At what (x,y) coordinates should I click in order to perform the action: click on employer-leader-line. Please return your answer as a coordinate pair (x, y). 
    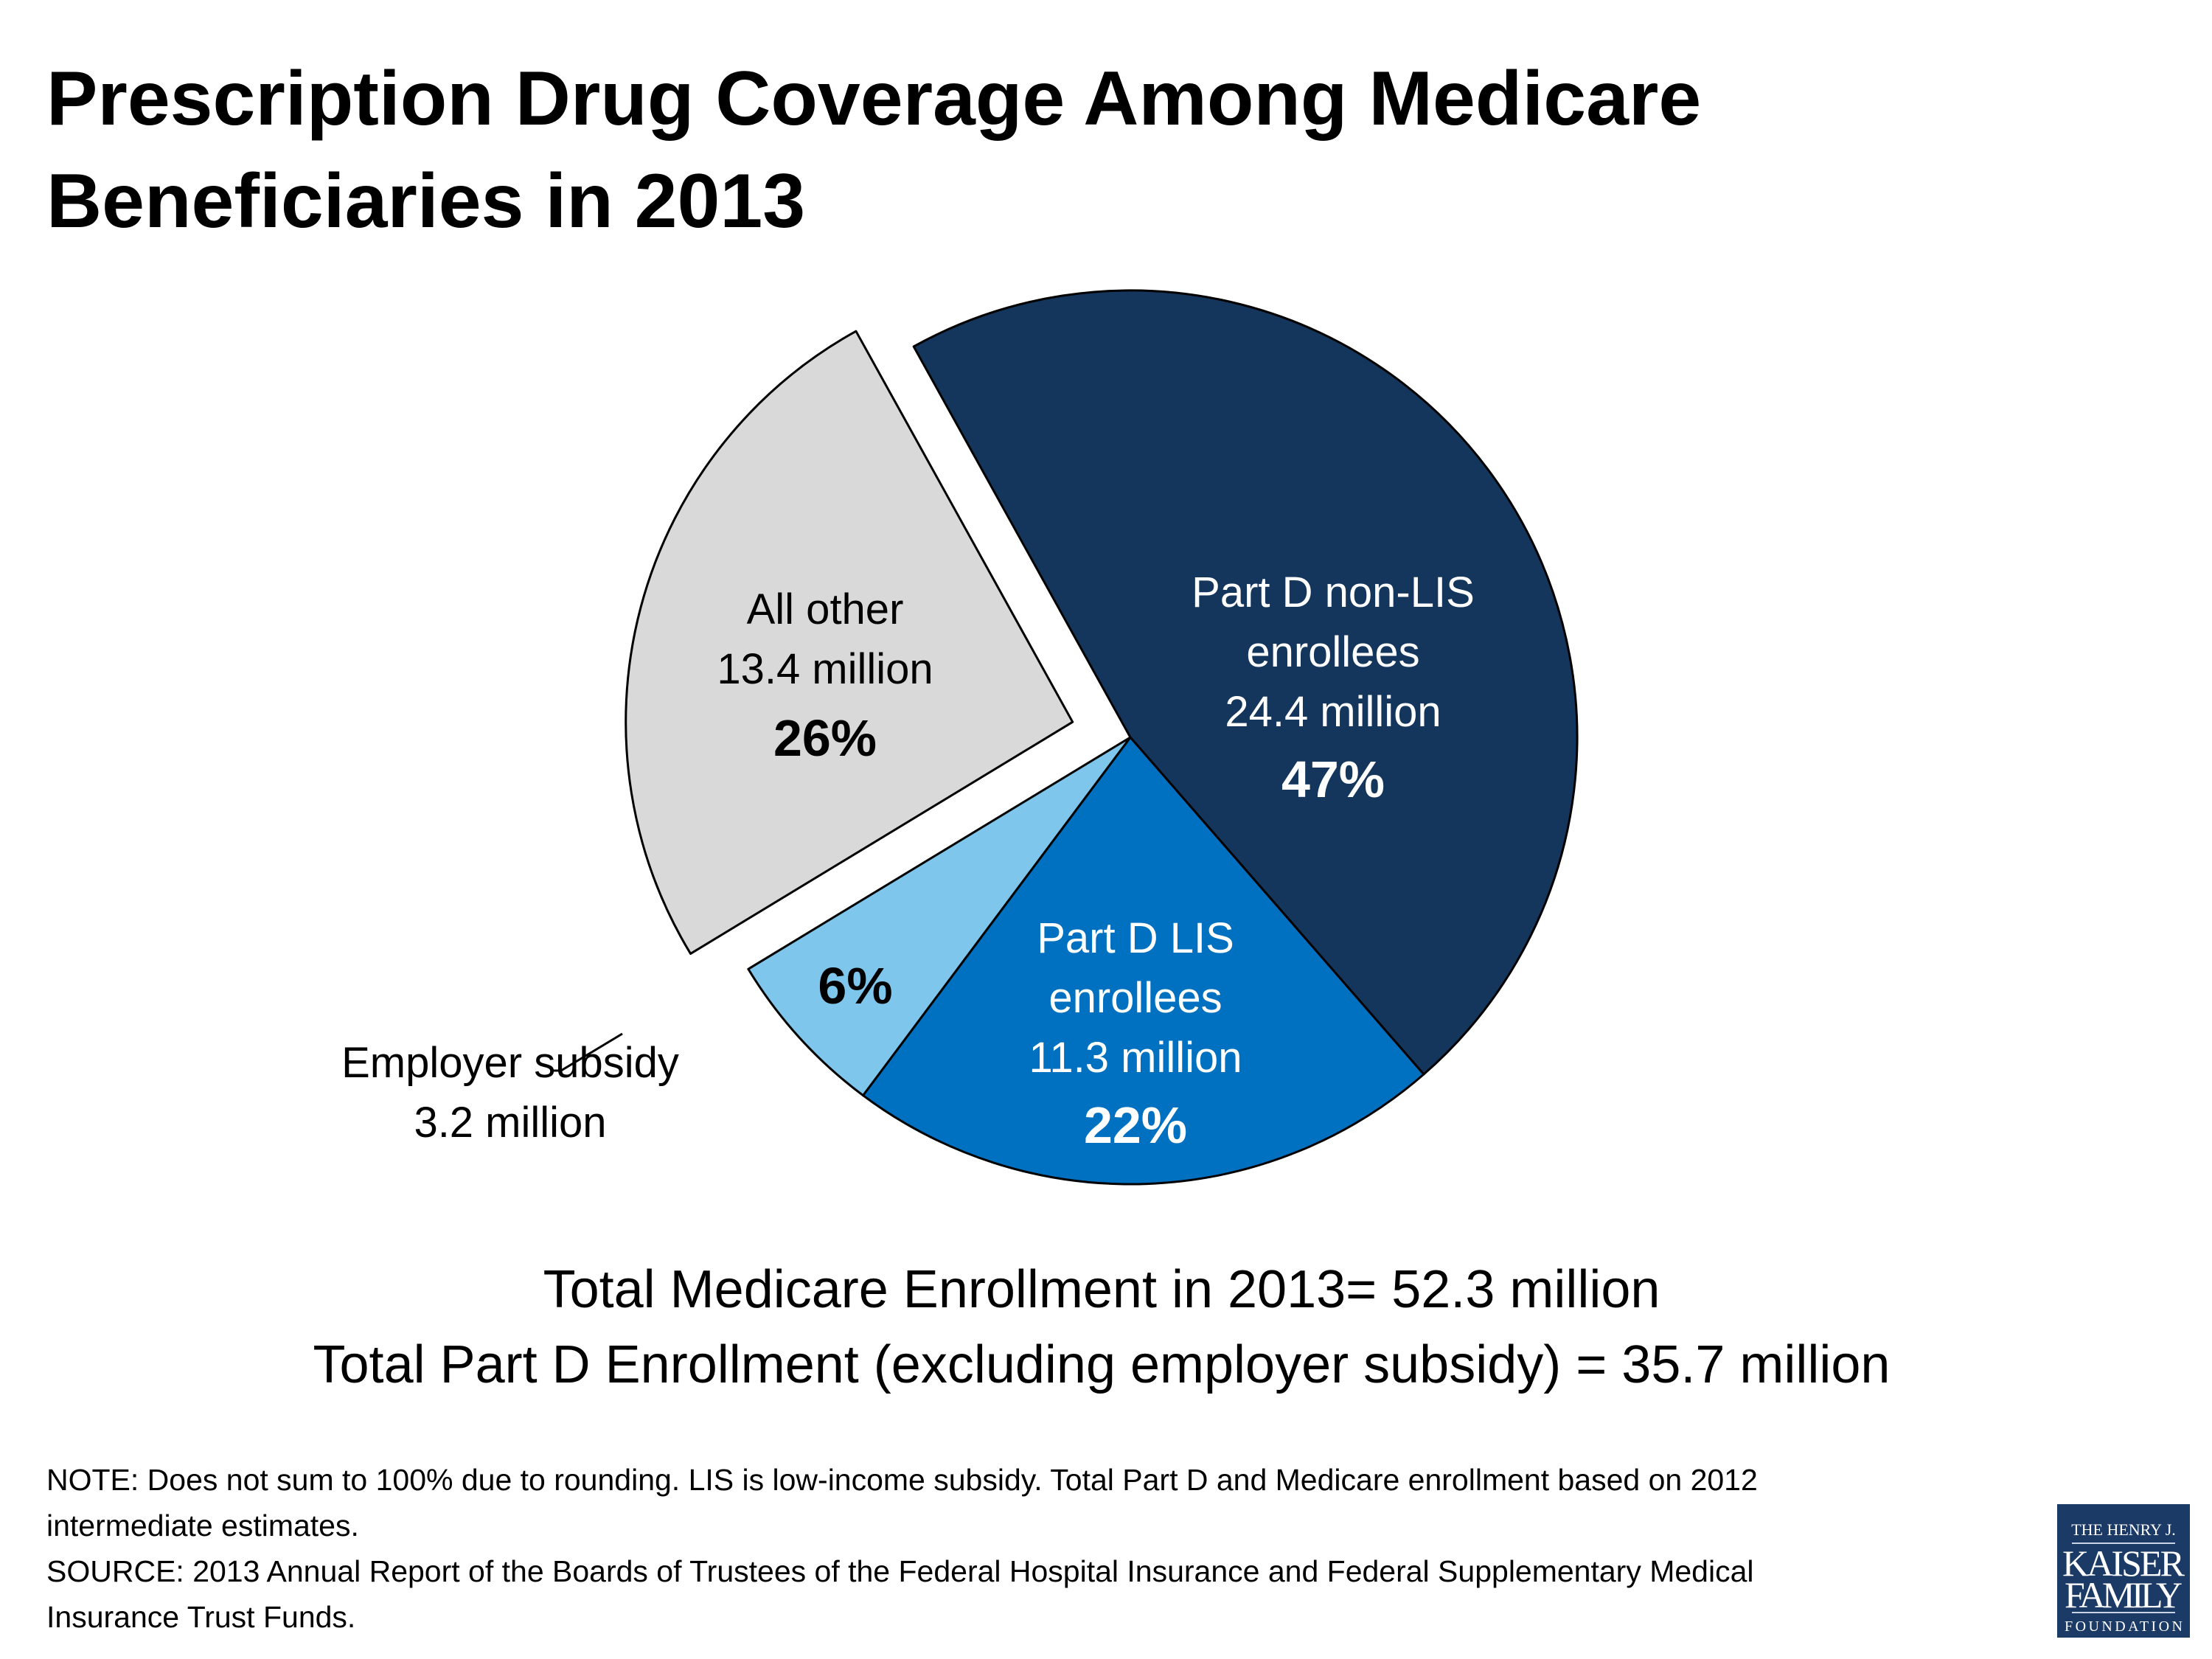
    Looking at the image, I should click on (587, 1052).